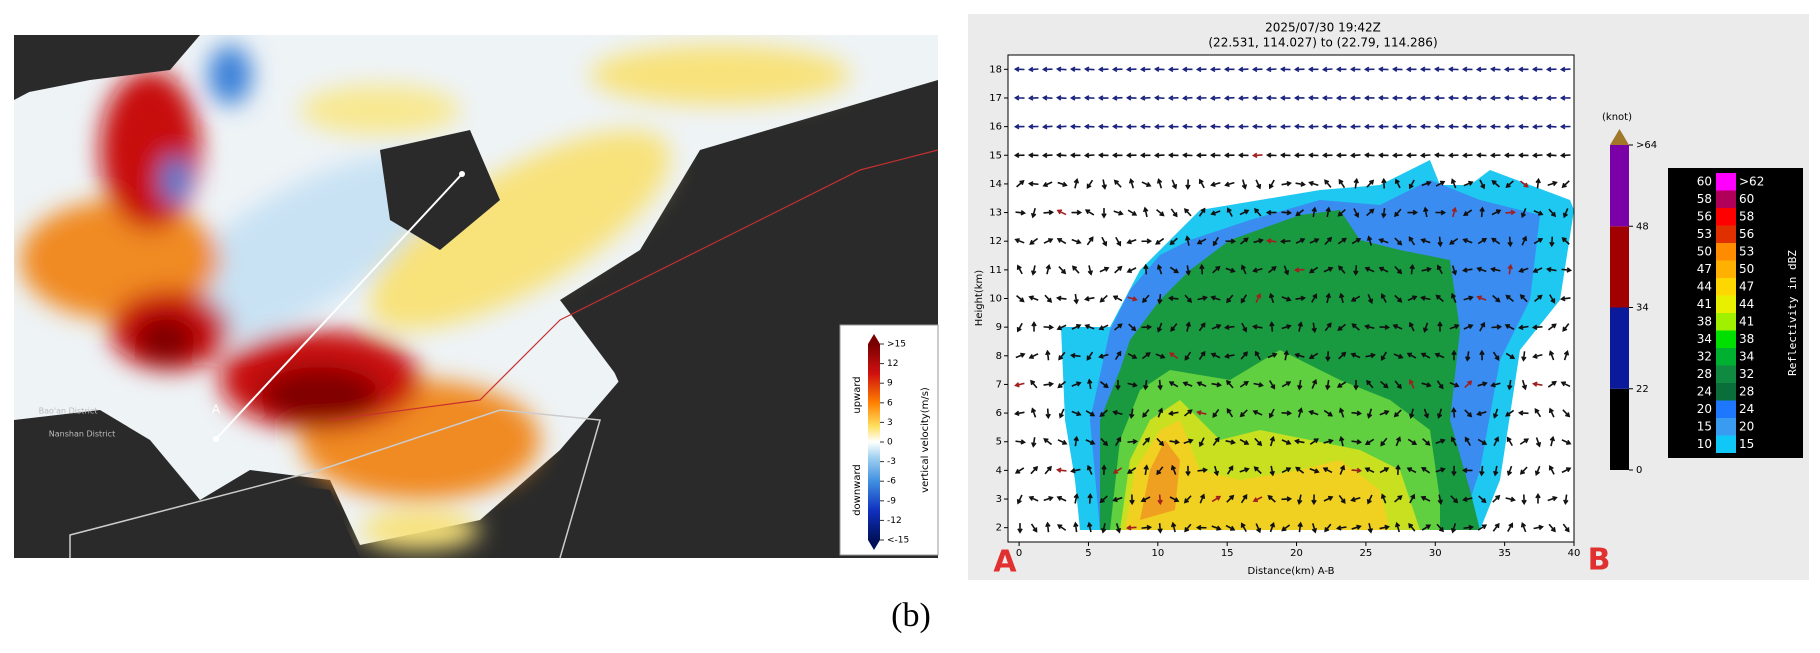  What do you see at coordinates (1726, 269) in the screenshot?
I see `reflectivity-swatch` at bounding box center [1726, 269].